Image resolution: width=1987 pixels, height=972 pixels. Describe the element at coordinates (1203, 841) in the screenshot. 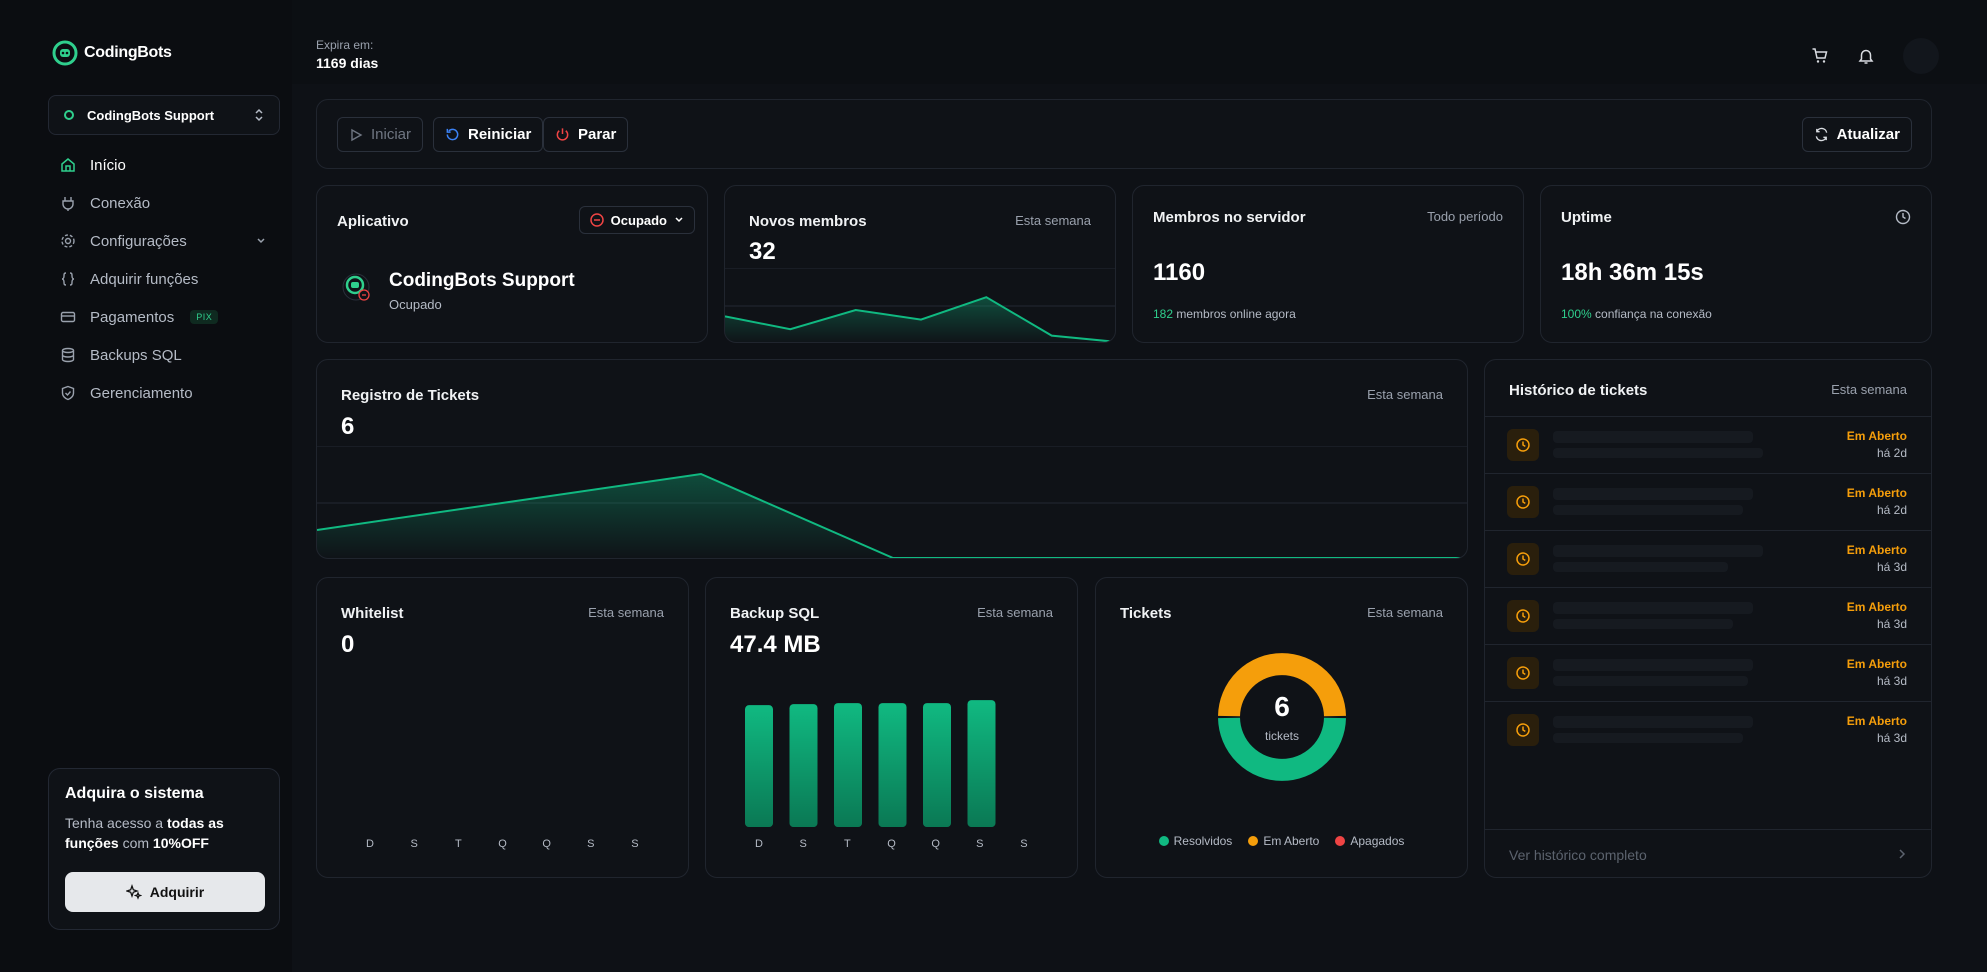

I see `legend-label: Resolvidos` at that location.